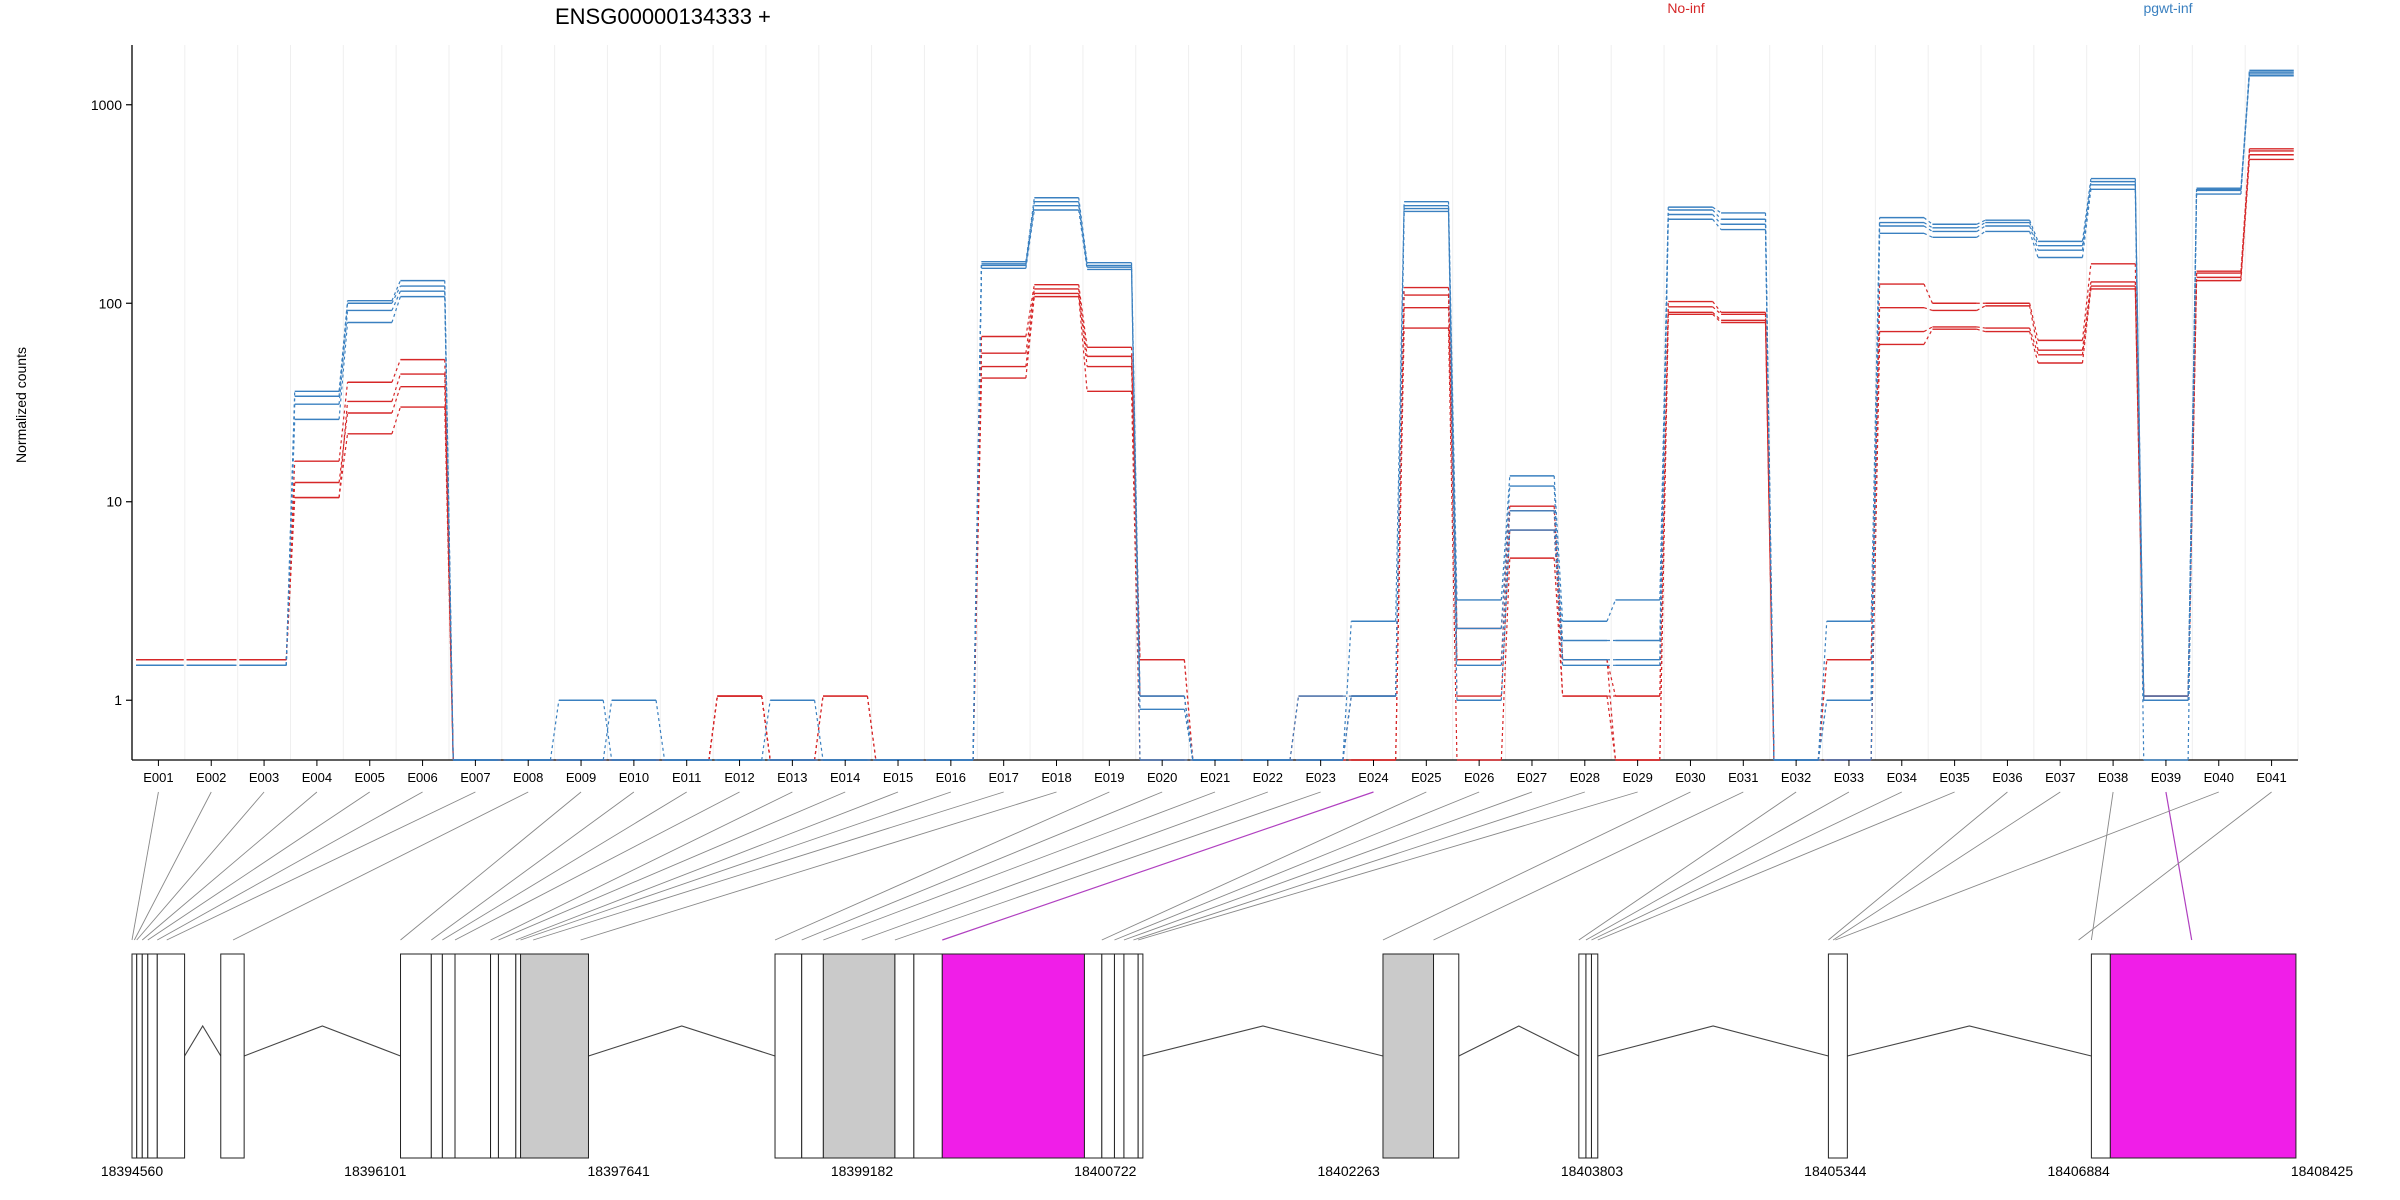  I want to click on coordinate-label: 18399182, so click(862, 1171).